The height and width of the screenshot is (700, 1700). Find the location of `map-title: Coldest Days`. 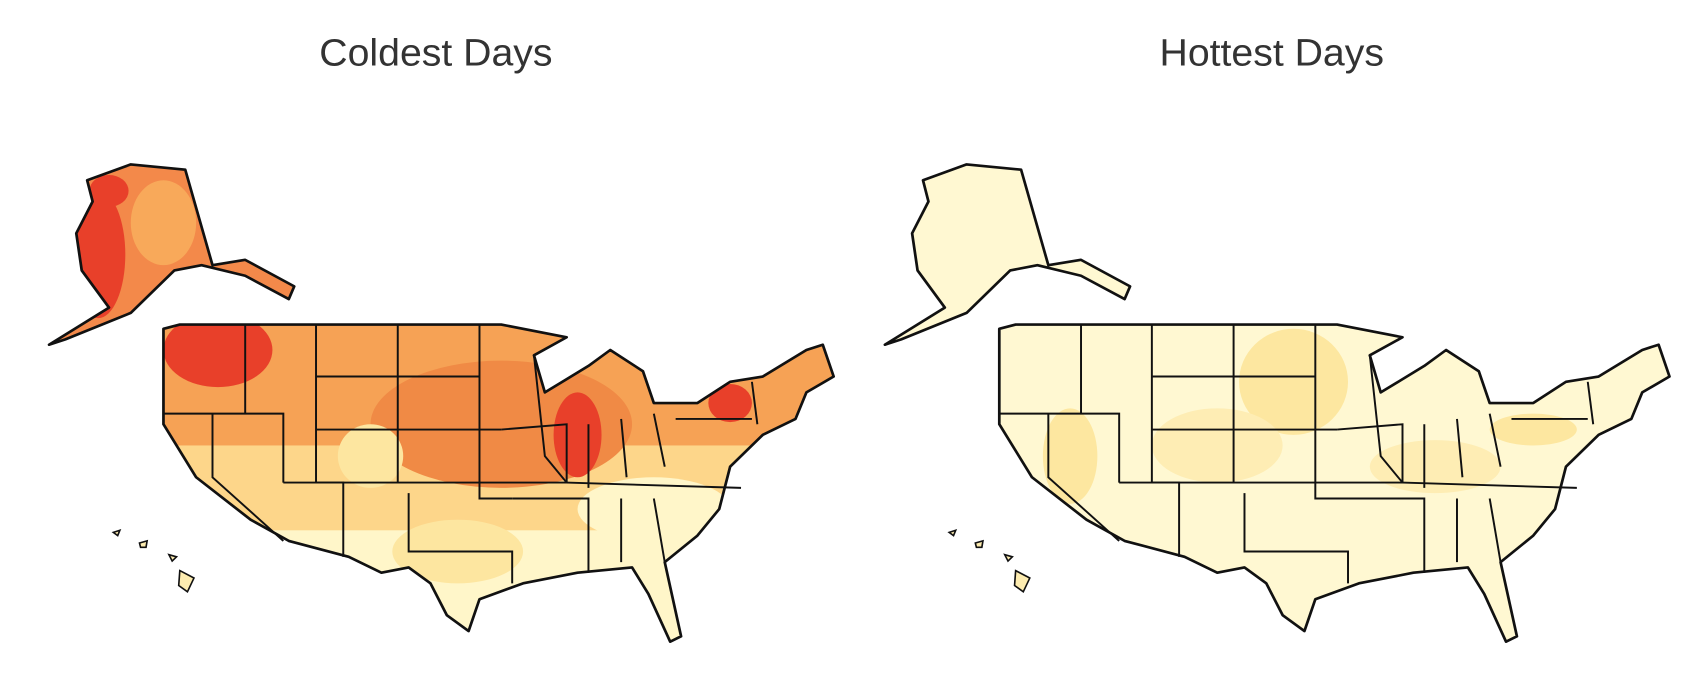

map-title: Coldest Days is located at coordinates (435, 53).